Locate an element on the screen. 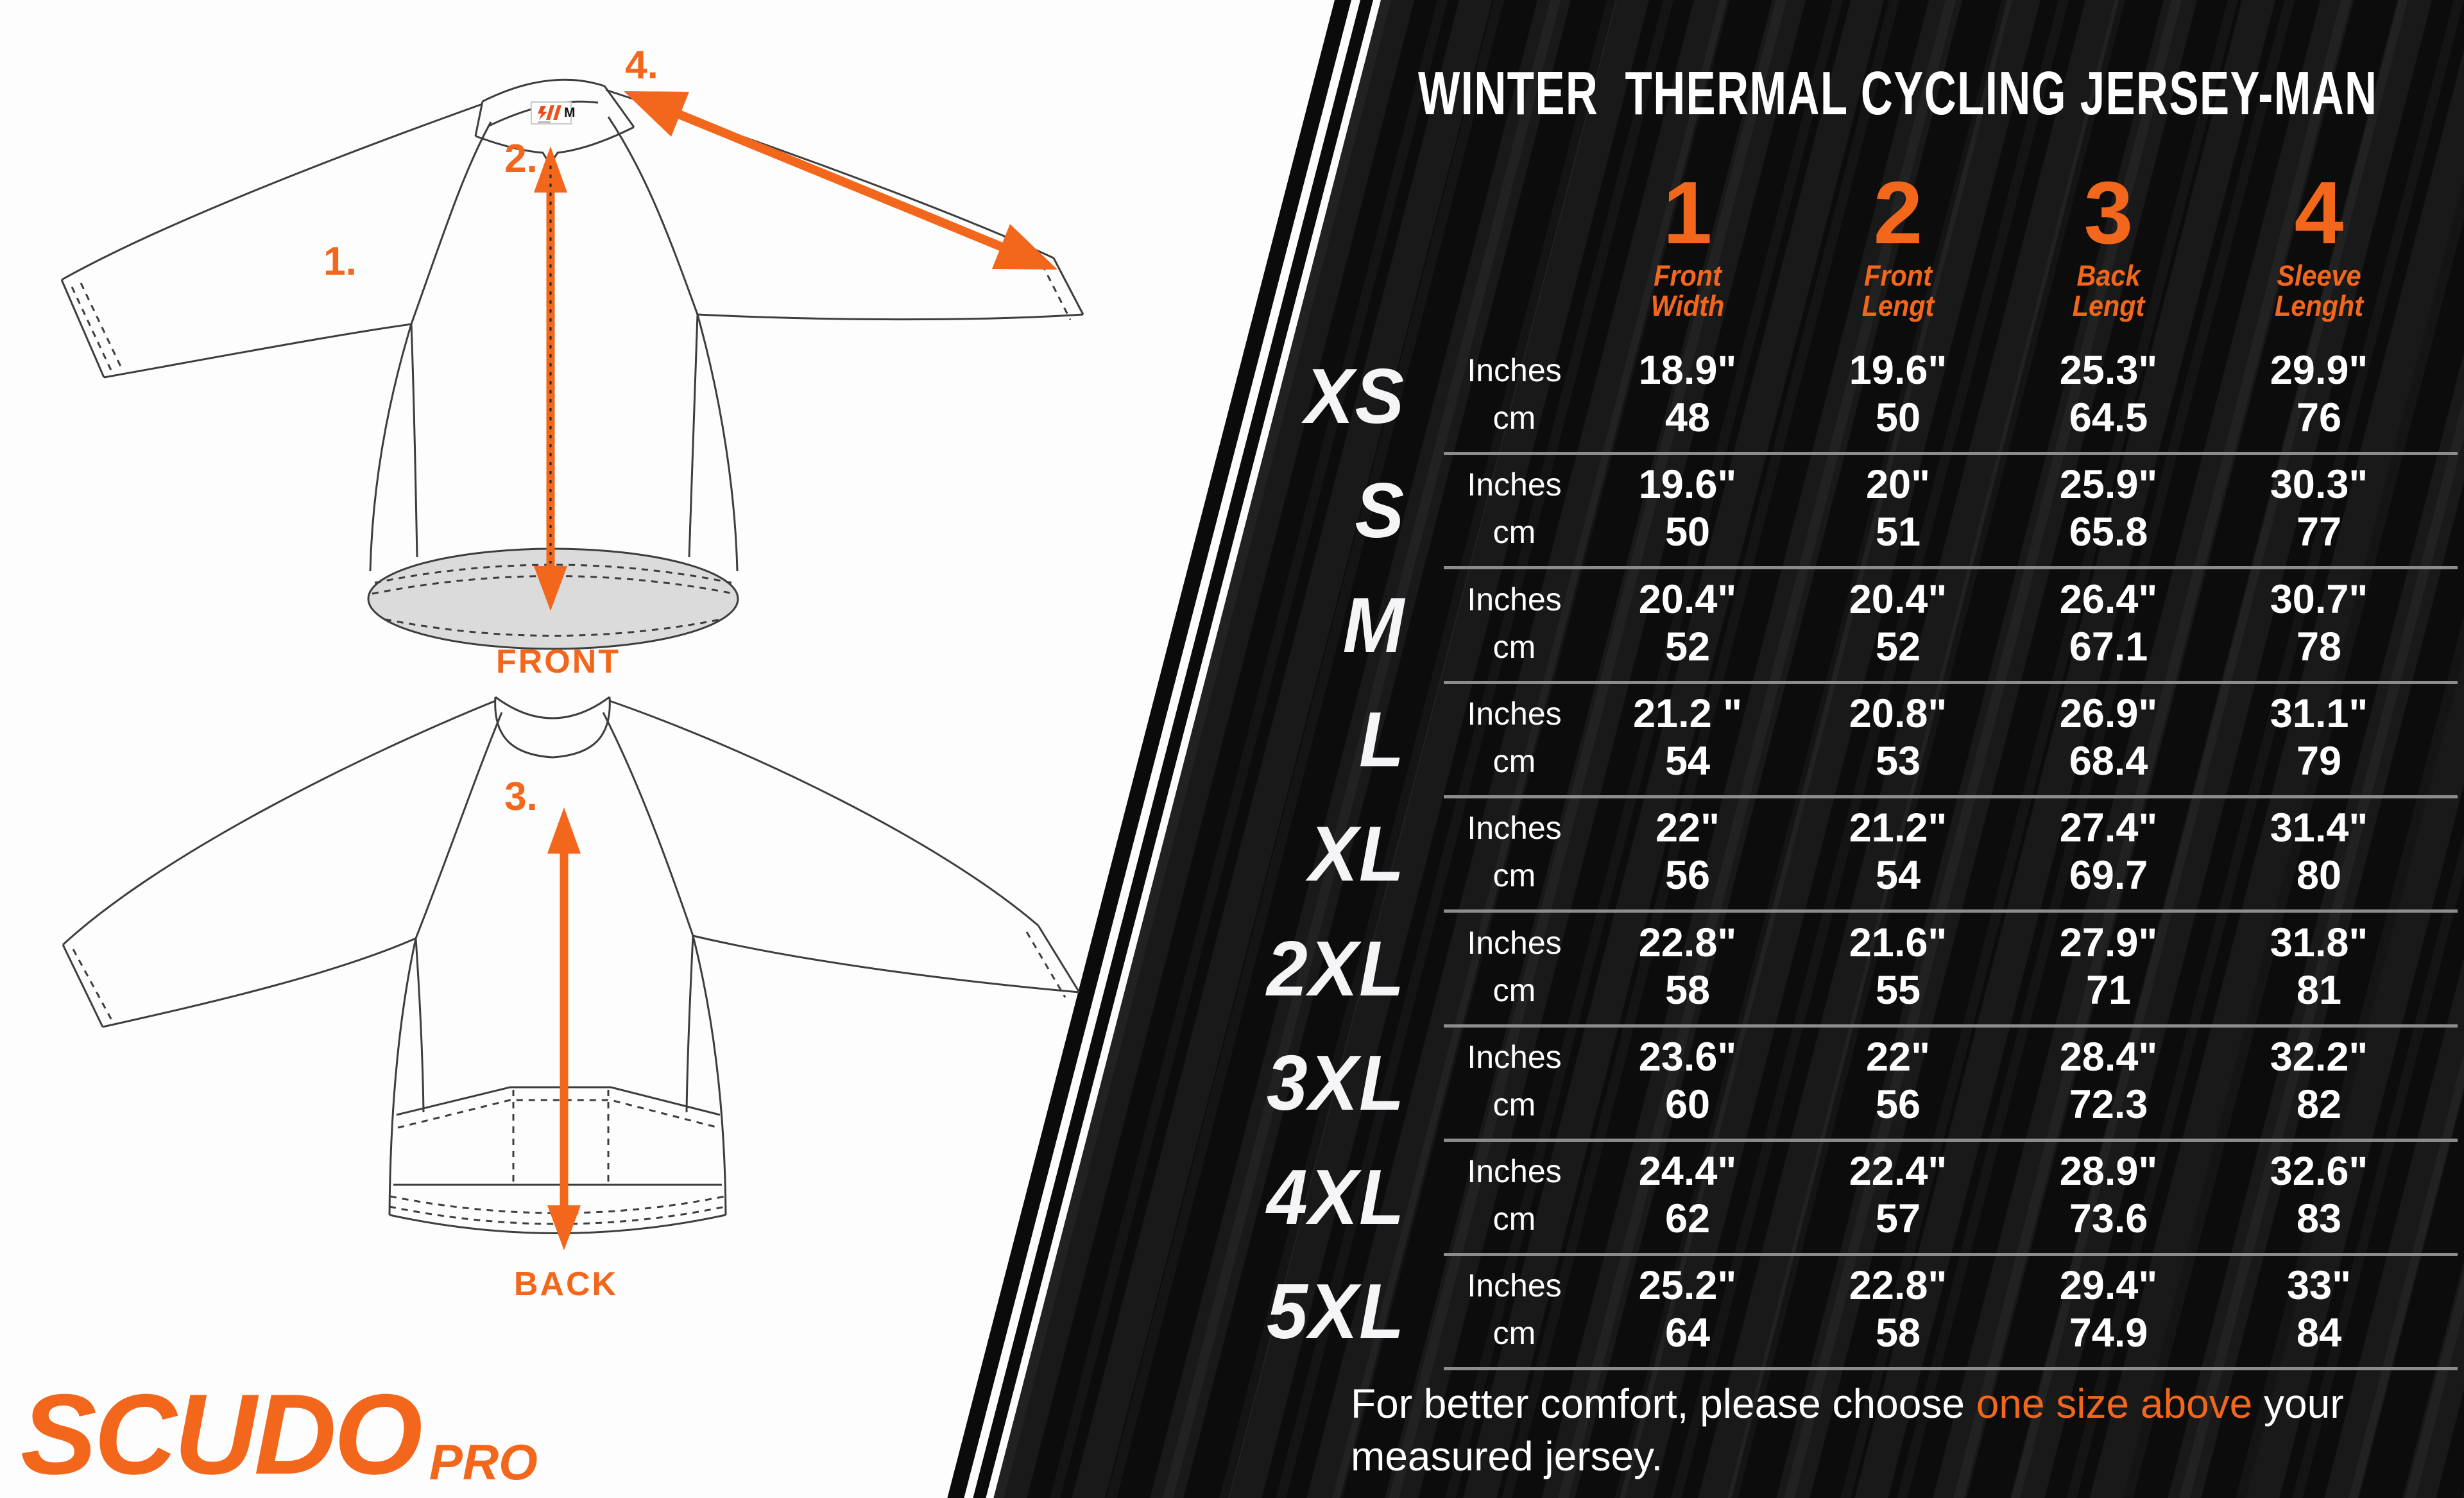  value-5XL-col4-cm: 84 is located at coordinates (2319, 1333).